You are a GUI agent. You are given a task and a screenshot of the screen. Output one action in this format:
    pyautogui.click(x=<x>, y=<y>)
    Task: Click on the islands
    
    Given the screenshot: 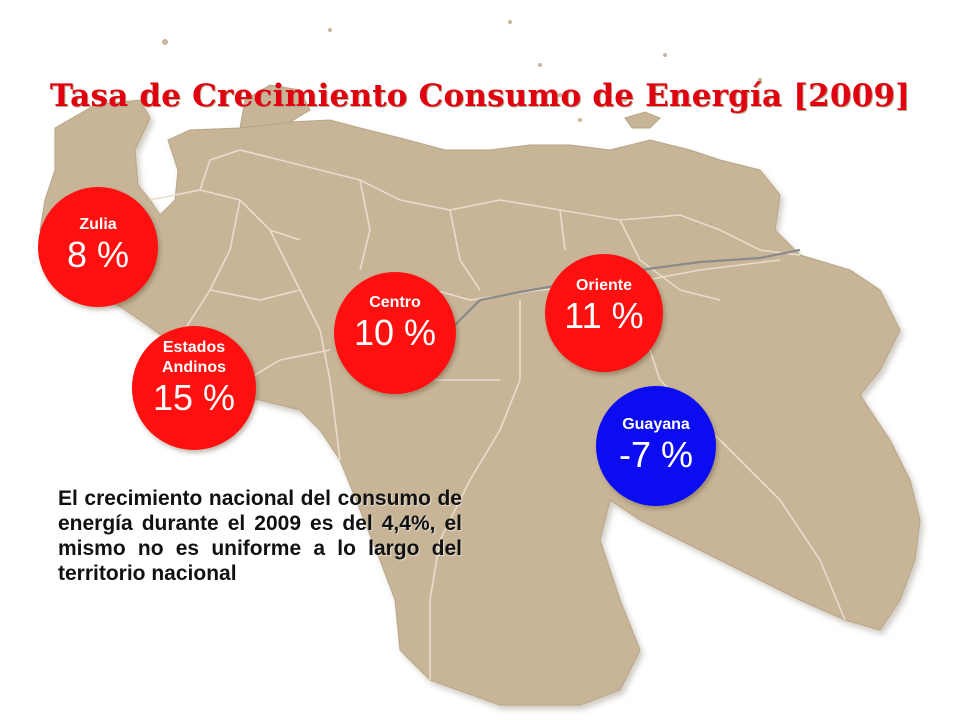 What is the action you would take?
    pyautogui.click(x=462, y=71)
    